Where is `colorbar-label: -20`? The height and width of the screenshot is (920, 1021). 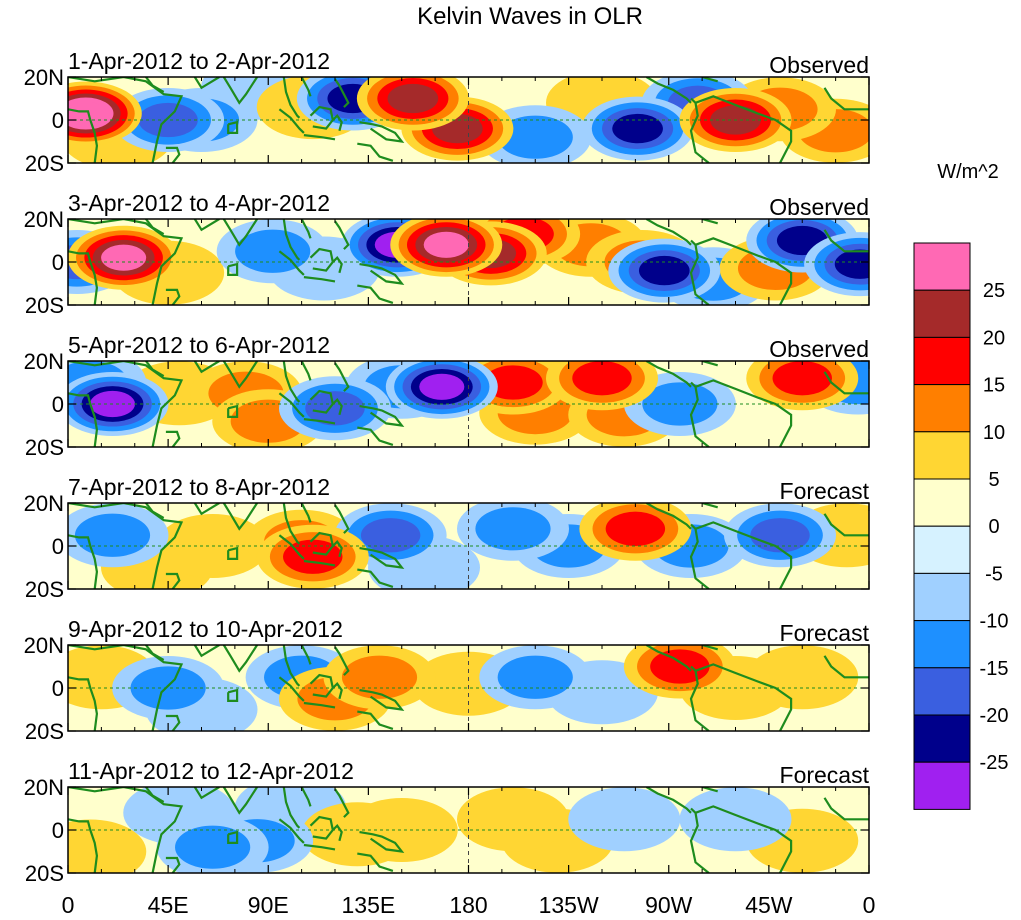
colorbar-label: -20 is located at coordinates (994, 716).